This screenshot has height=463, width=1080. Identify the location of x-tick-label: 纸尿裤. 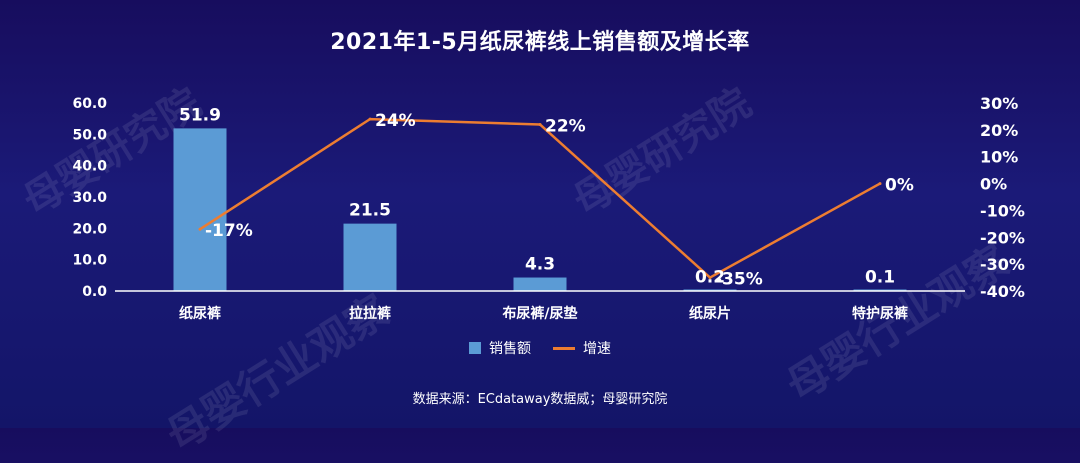
(200, 313).